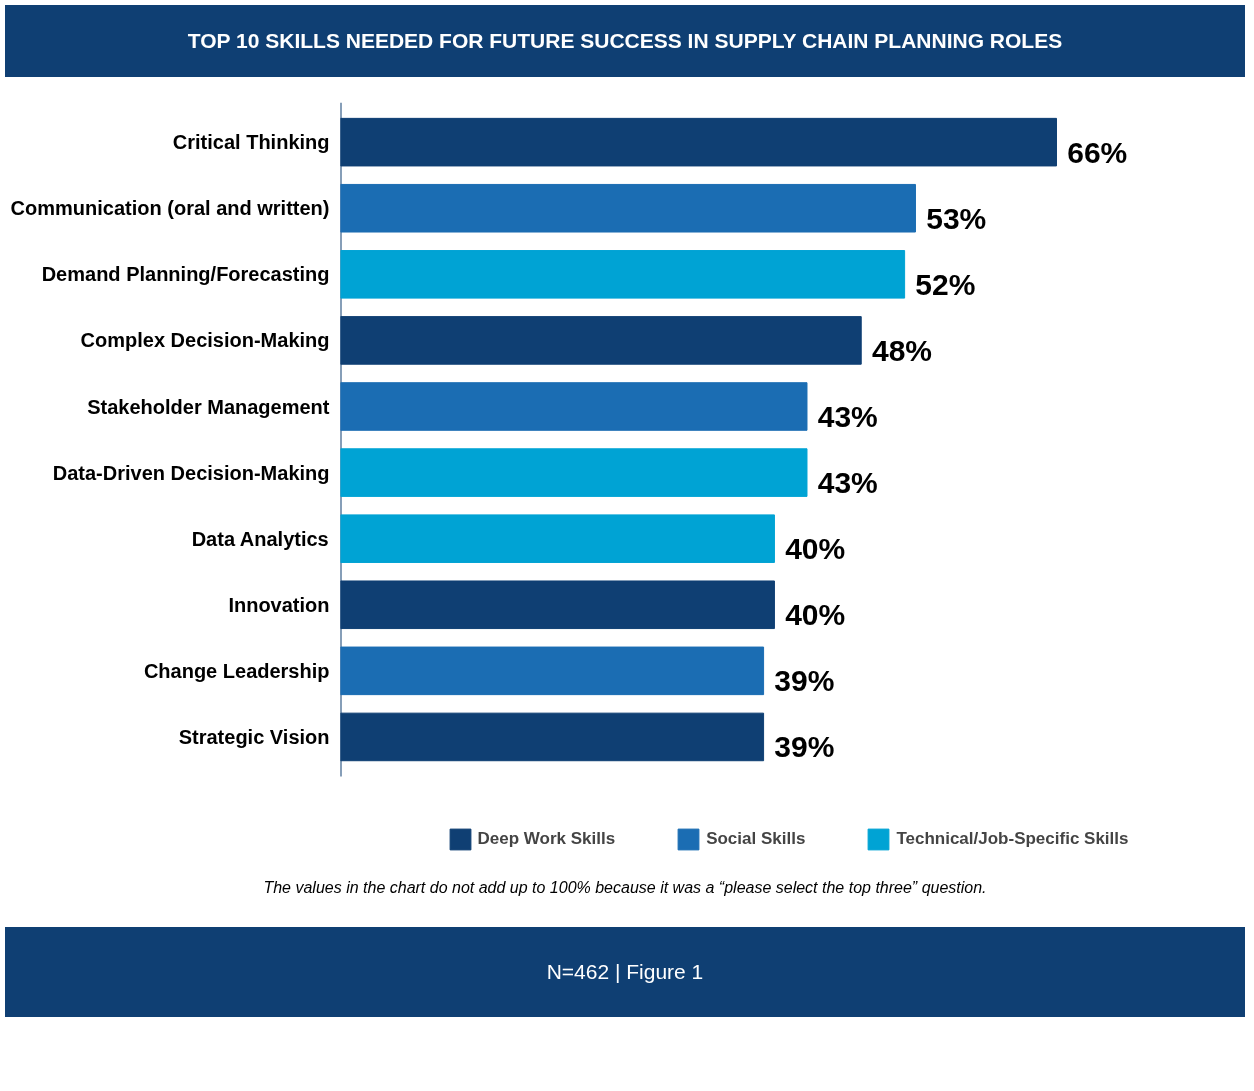 This screenshot has width=1254, height=1091. I want to click on y-tick-label: Change Leadership, so click(236, 670).